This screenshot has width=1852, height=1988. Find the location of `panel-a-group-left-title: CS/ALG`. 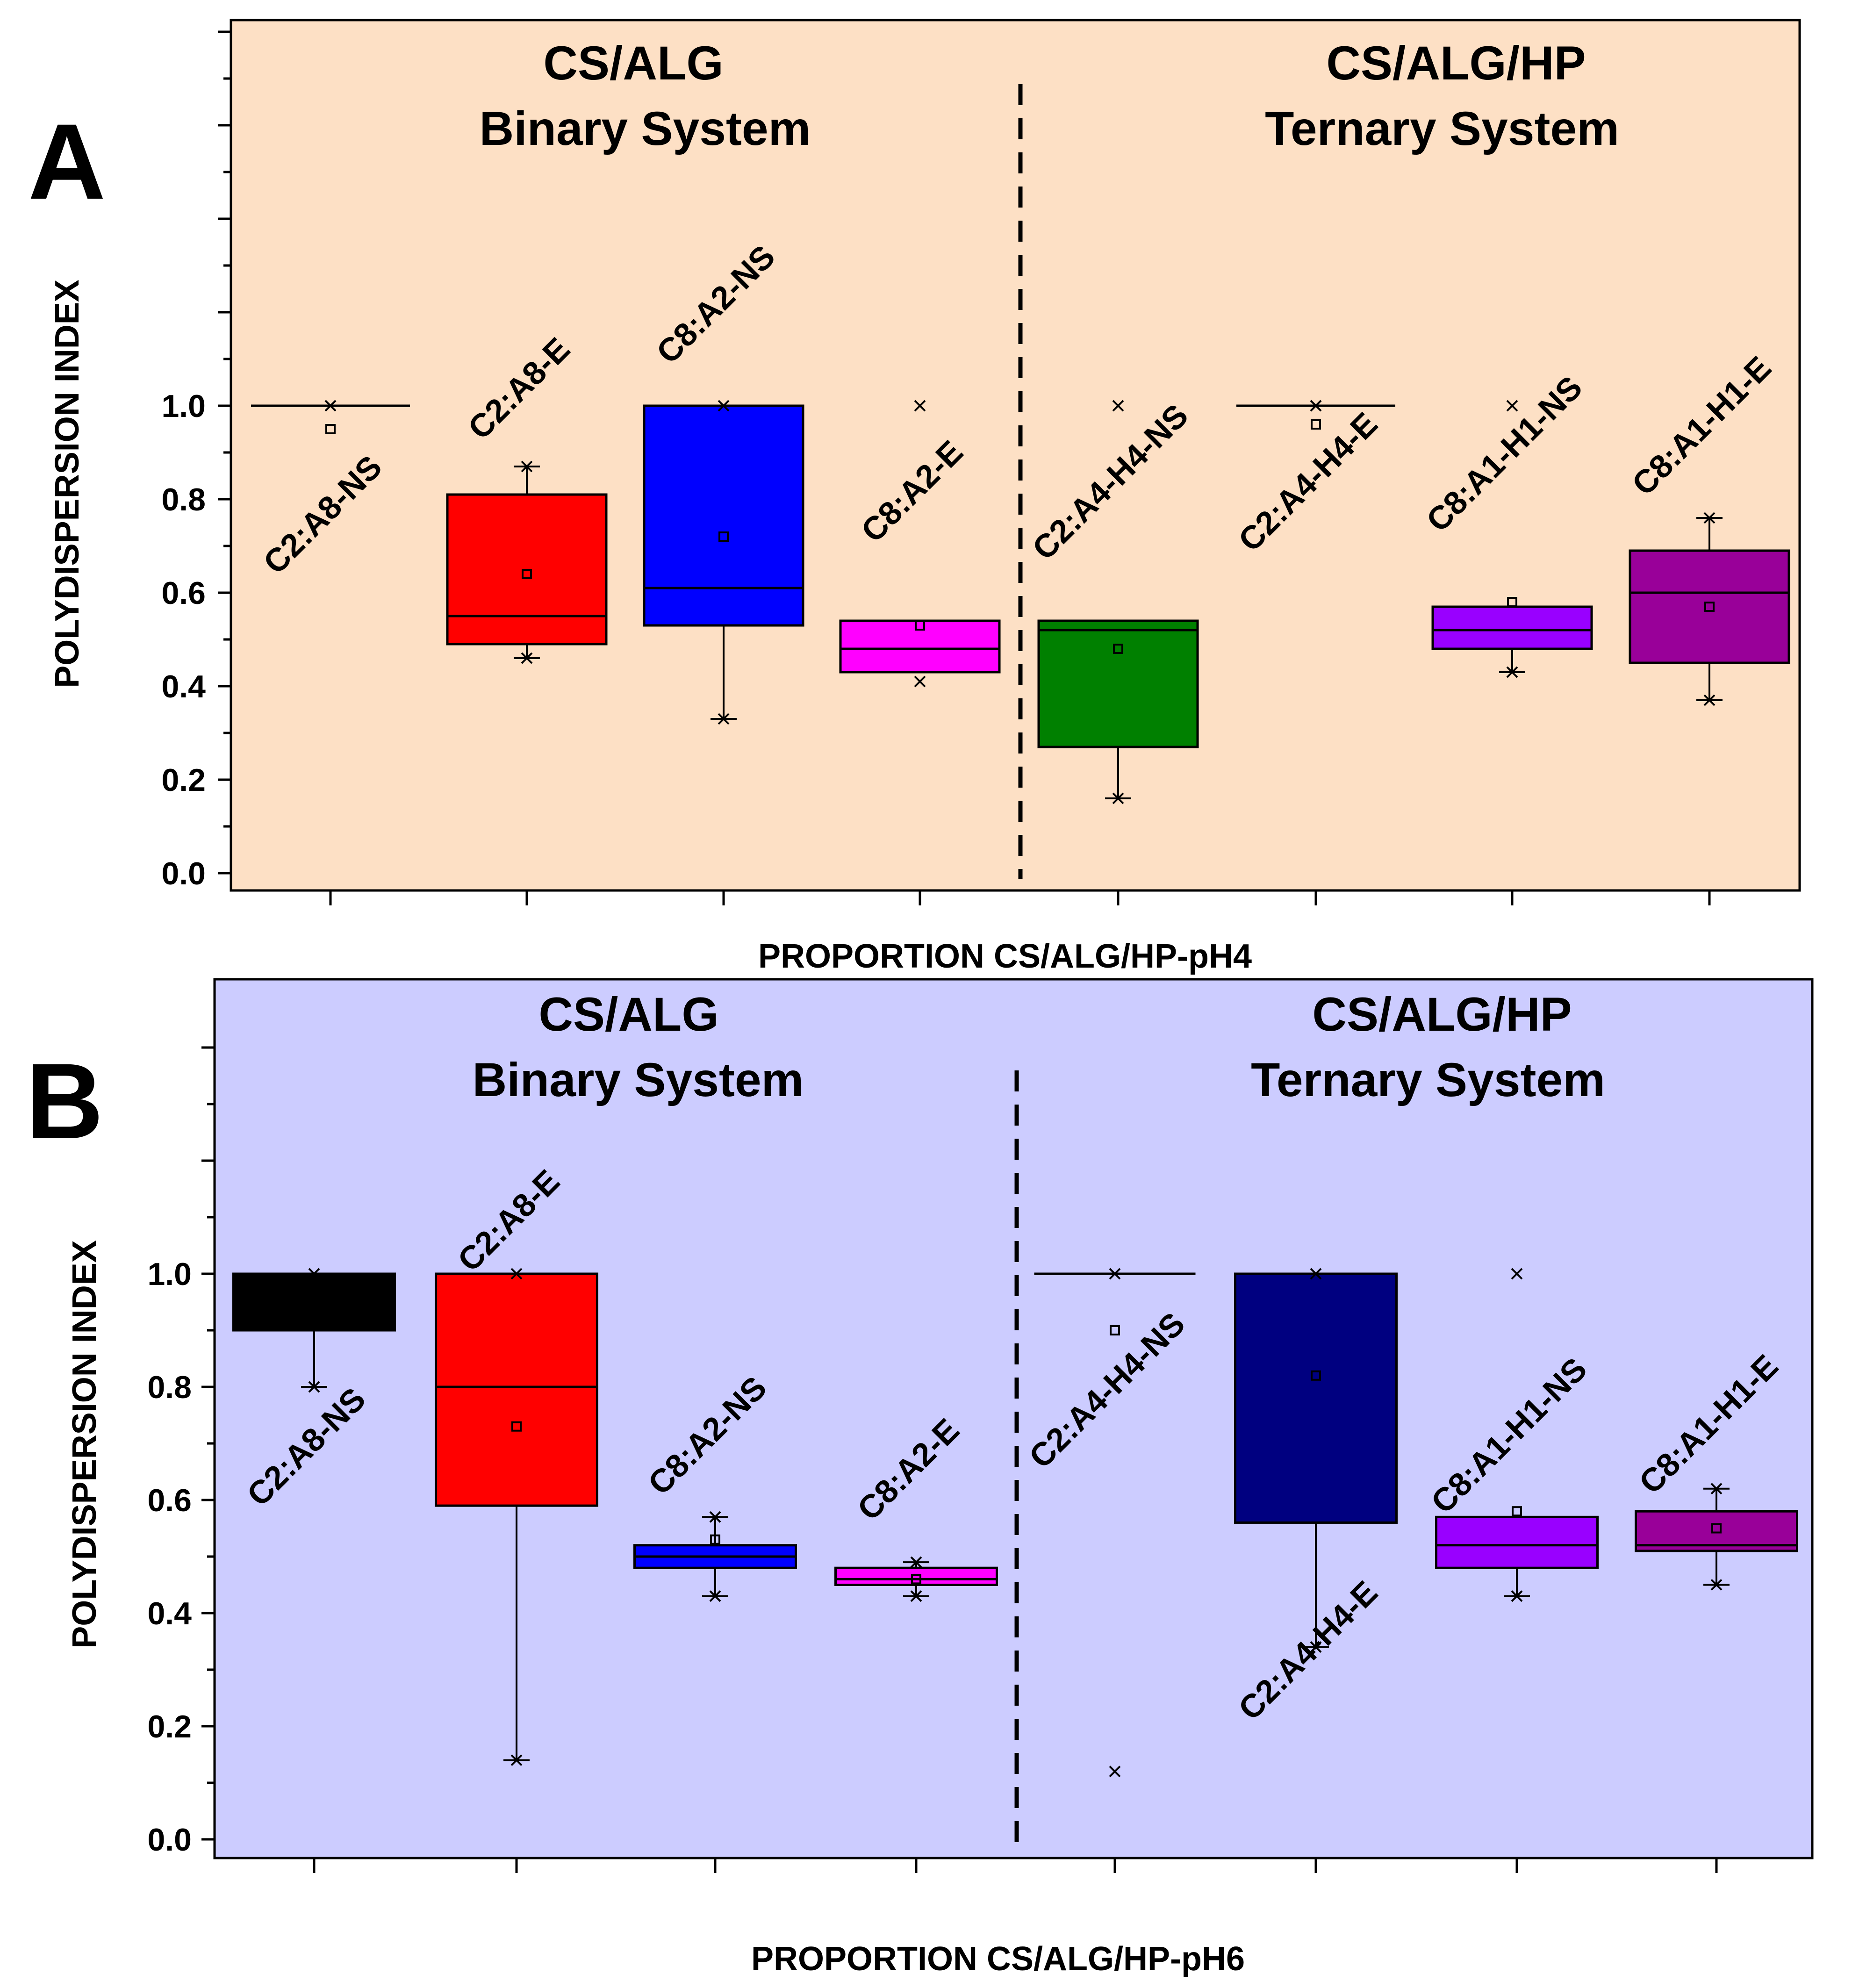

panel-a-group-left-title: CS/ALG is located at coordinates (633, 63).